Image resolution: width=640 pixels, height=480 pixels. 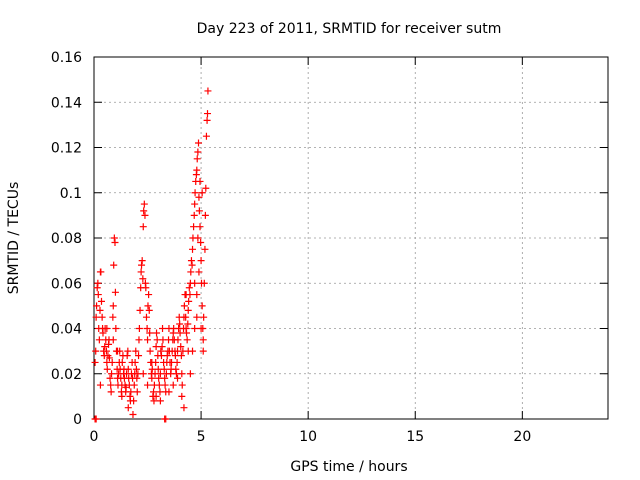 I want to click on y-tick-label: 0, so click(x=77, y=420).